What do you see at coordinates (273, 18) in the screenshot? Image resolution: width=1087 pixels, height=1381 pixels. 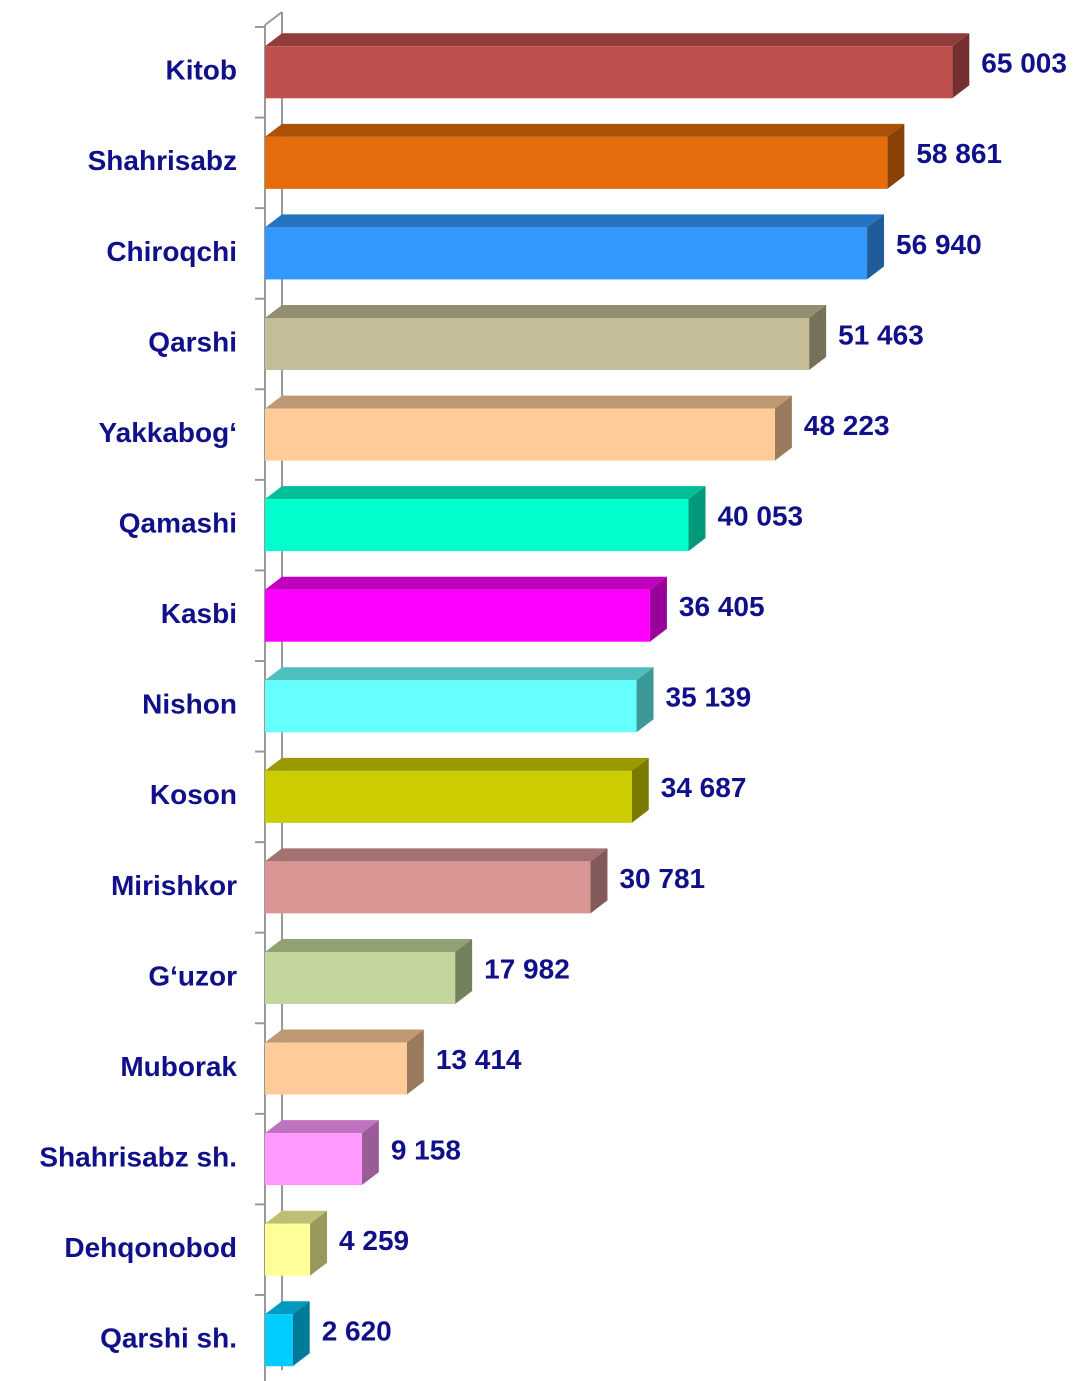 I see `axis-line` at bounding box center [273, 18].